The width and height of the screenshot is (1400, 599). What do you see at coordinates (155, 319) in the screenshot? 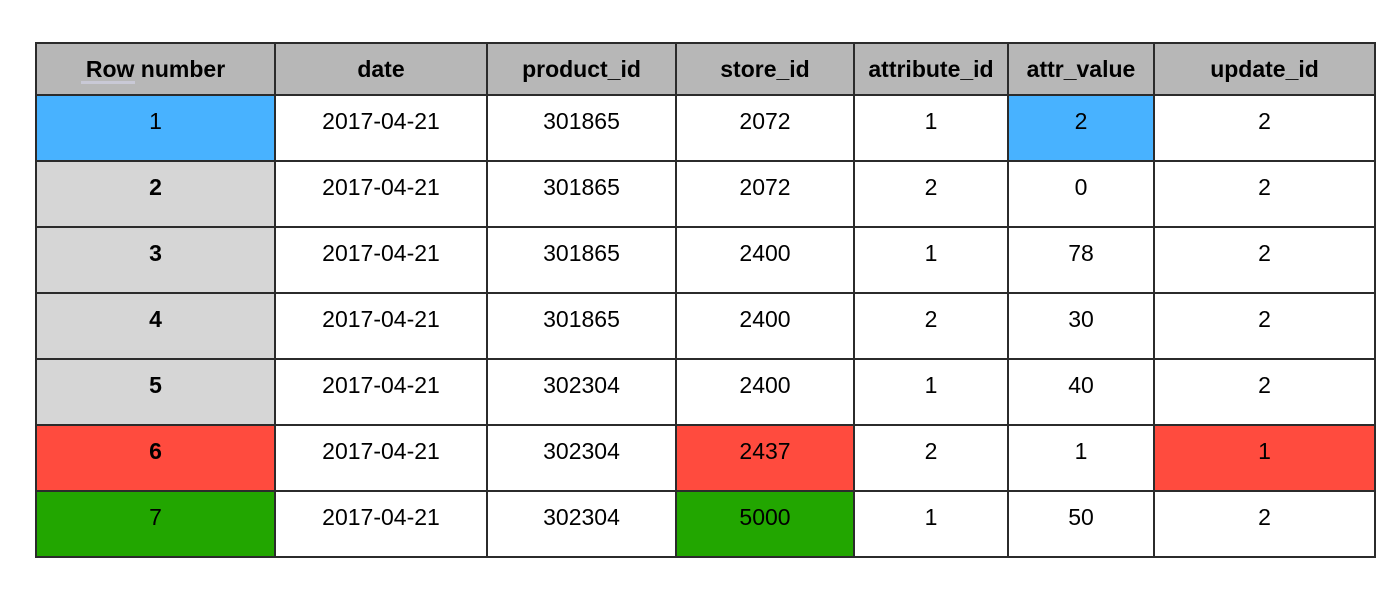
I see `cell-text: 4` at bounding box center [155, 319].